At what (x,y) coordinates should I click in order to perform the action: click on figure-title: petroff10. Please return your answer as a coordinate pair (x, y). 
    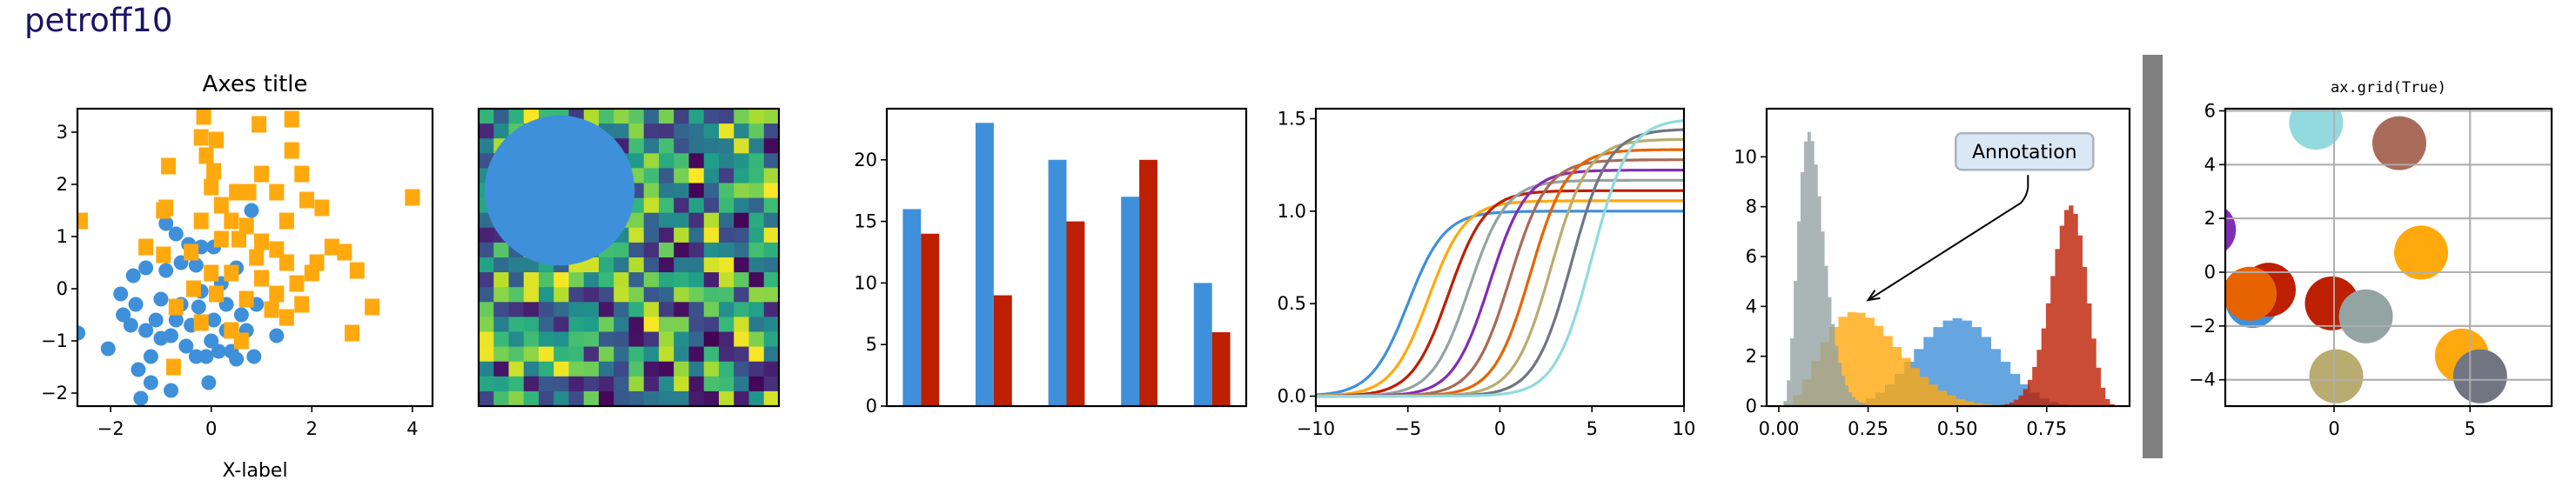
    Looking at the image, I should click on (98, 20).